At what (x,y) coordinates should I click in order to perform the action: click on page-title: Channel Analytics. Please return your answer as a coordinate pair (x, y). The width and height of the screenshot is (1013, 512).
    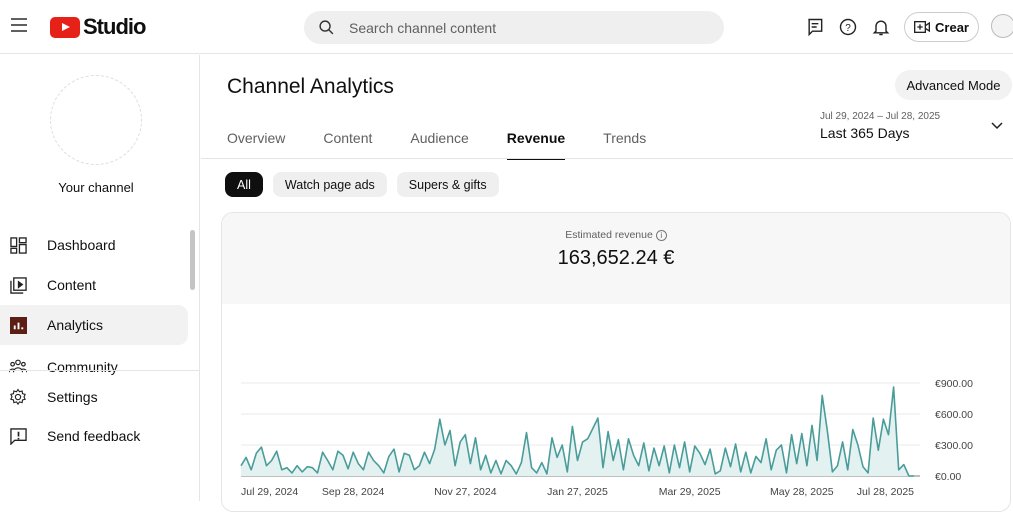
    Looking at the image, I should click on (310, 86).